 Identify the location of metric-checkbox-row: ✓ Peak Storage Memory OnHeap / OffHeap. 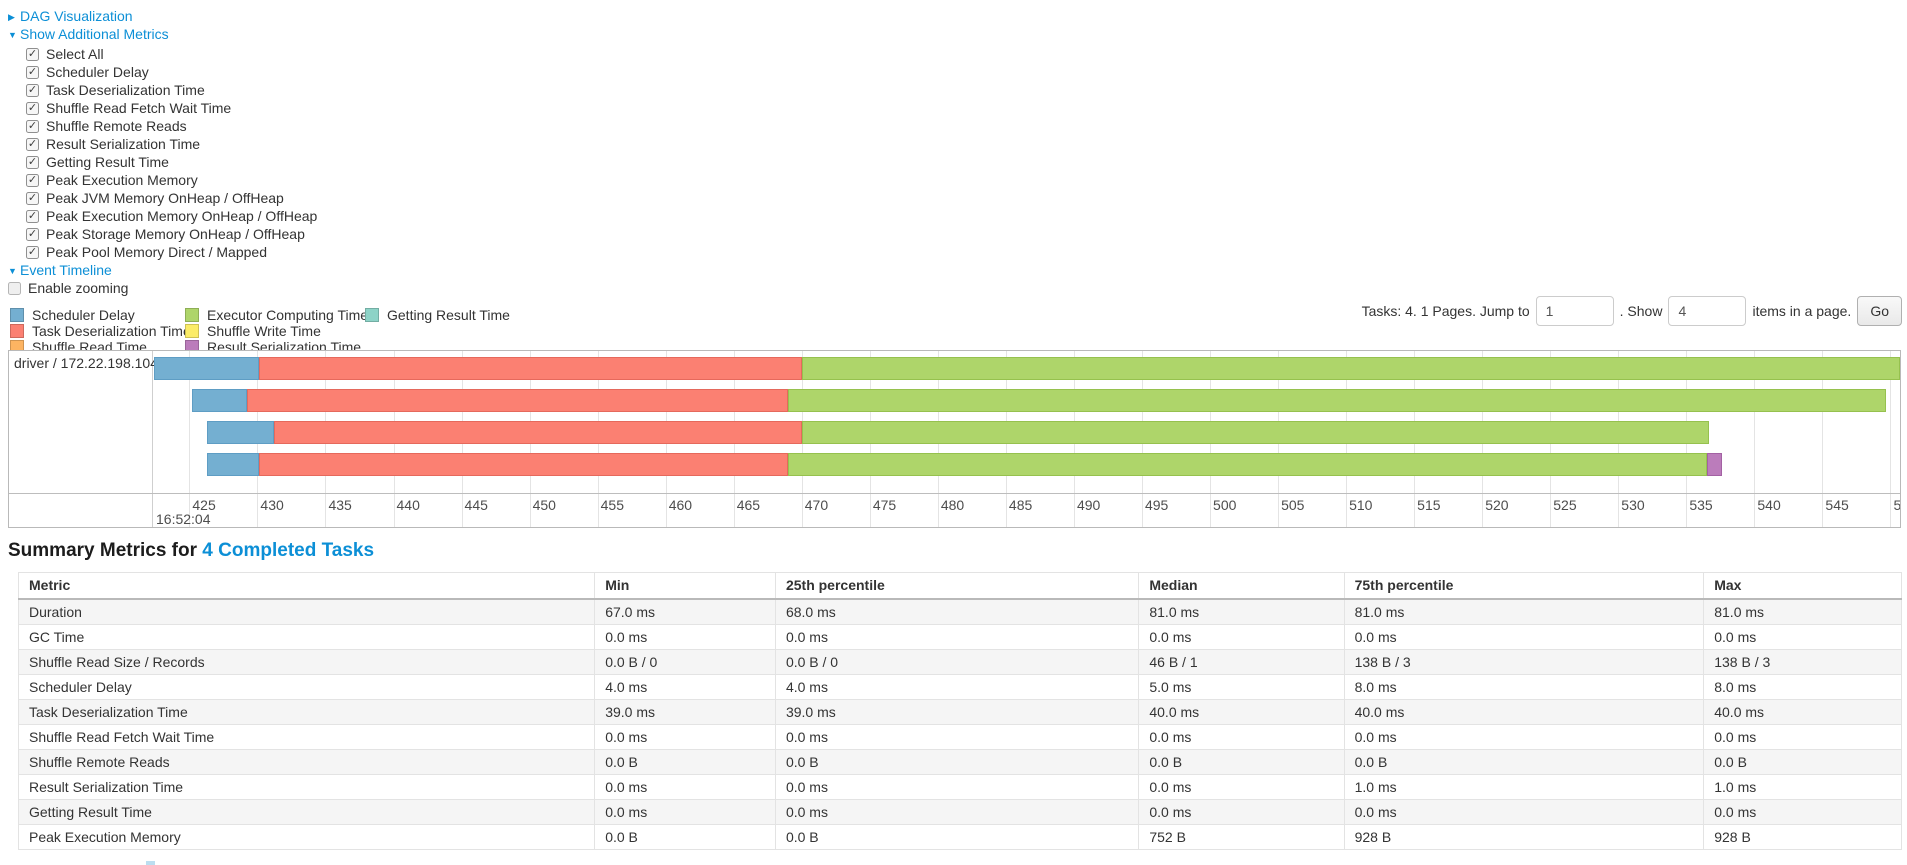
(171, 234).